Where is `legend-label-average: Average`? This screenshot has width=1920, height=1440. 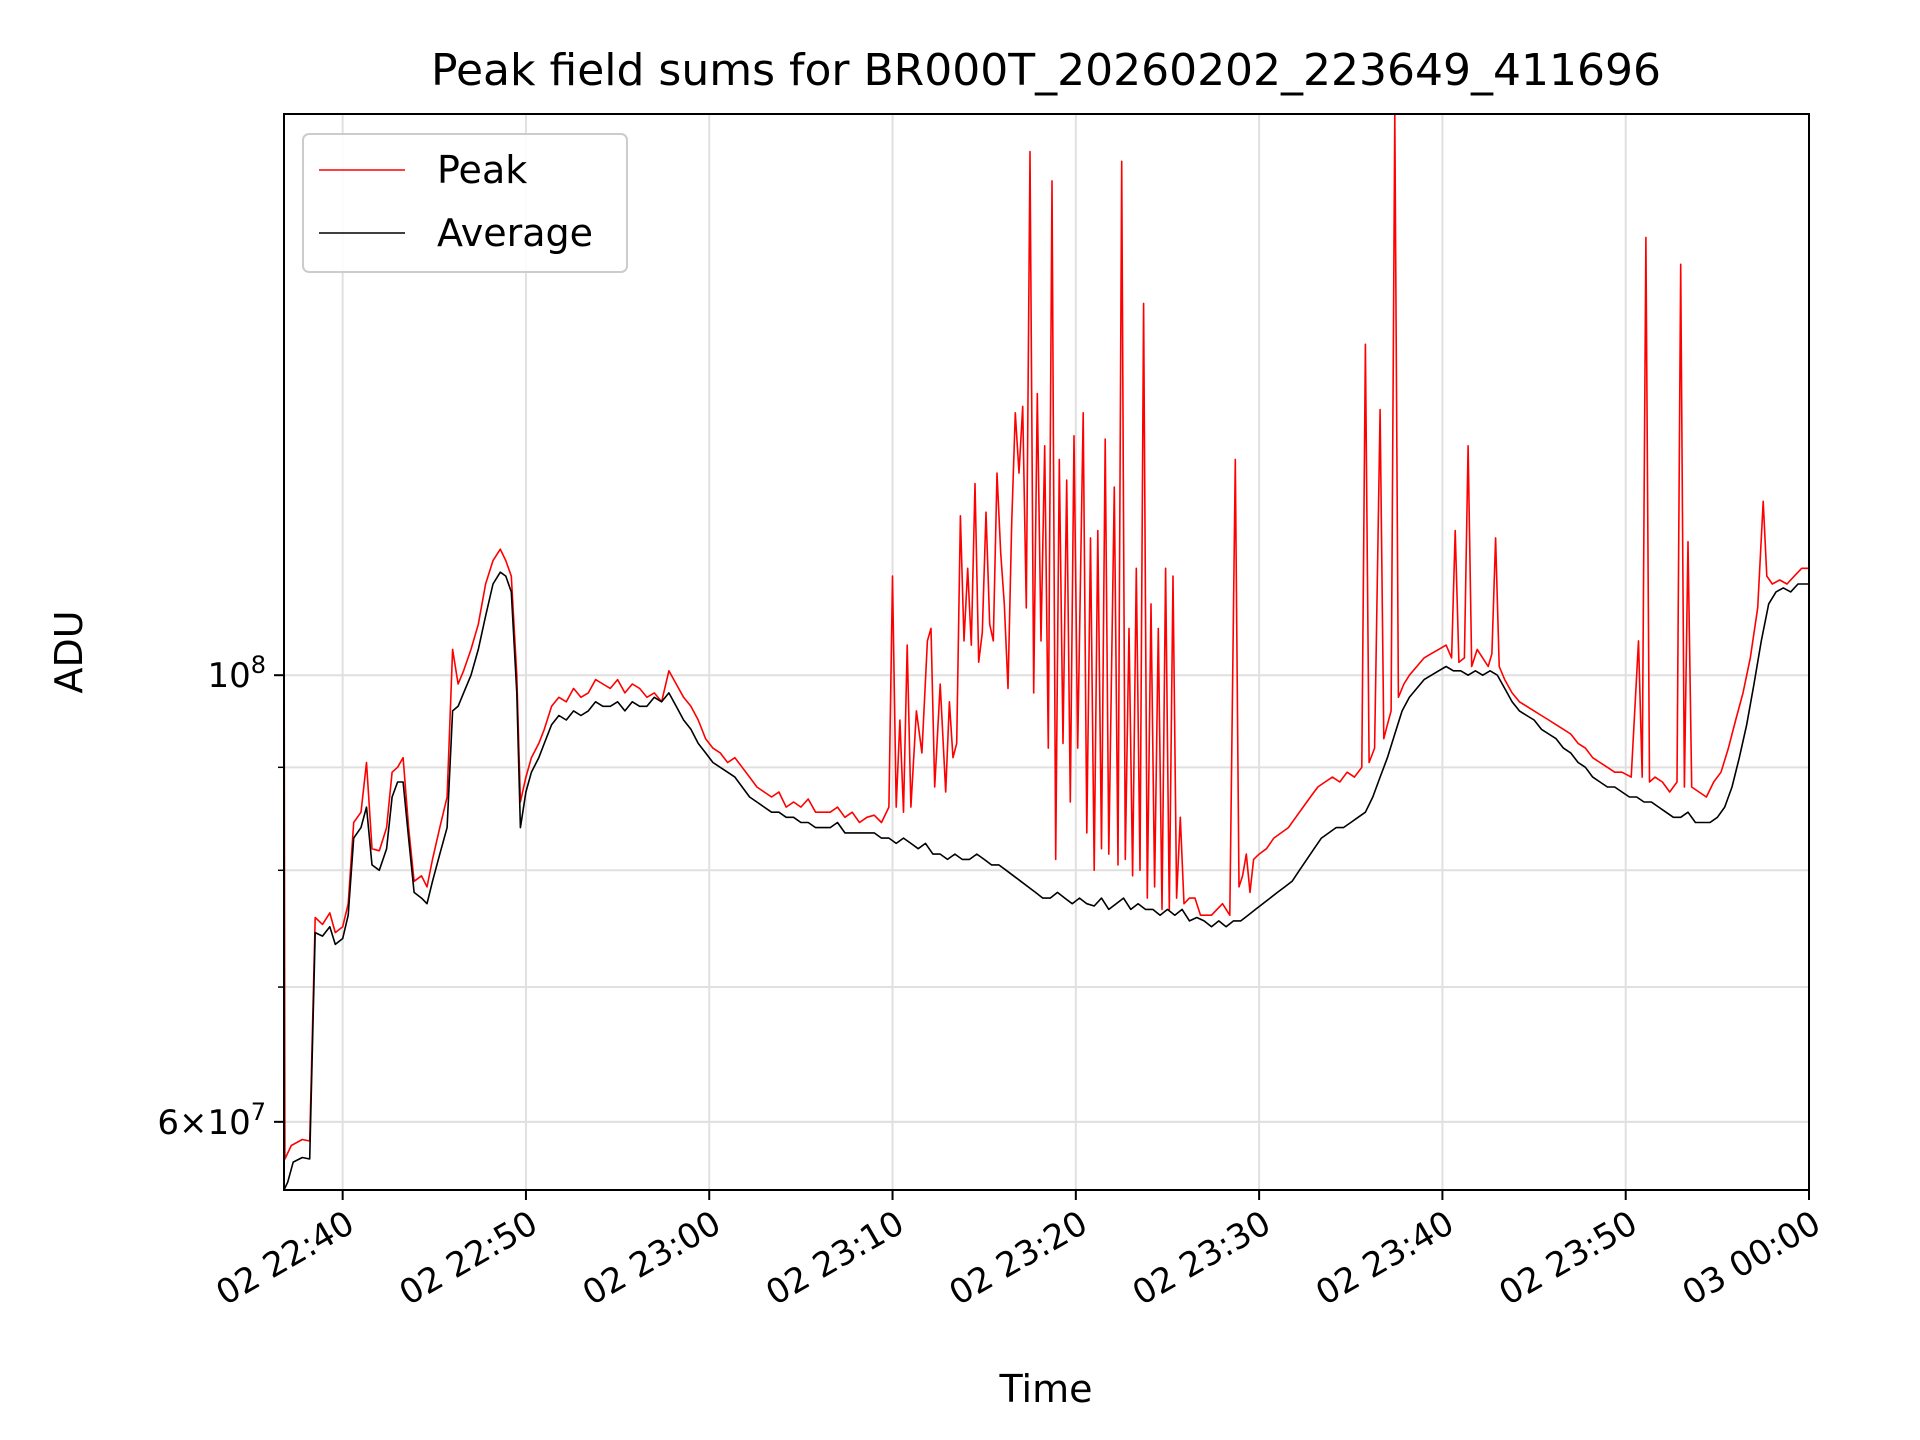
legend-label-average: Average is located at coordinates (515, 233).